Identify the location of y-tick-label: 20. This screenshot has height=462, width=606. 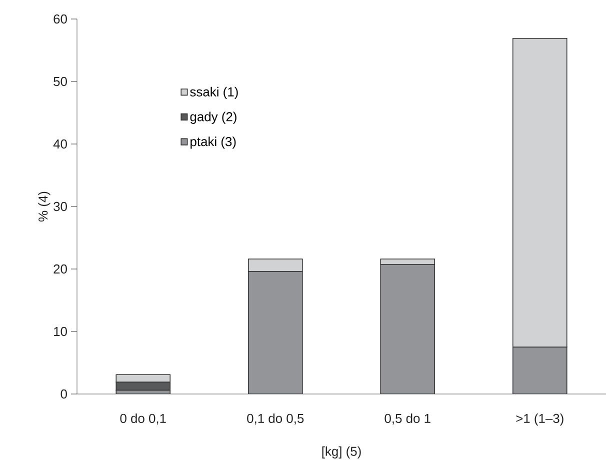
(60, 269).